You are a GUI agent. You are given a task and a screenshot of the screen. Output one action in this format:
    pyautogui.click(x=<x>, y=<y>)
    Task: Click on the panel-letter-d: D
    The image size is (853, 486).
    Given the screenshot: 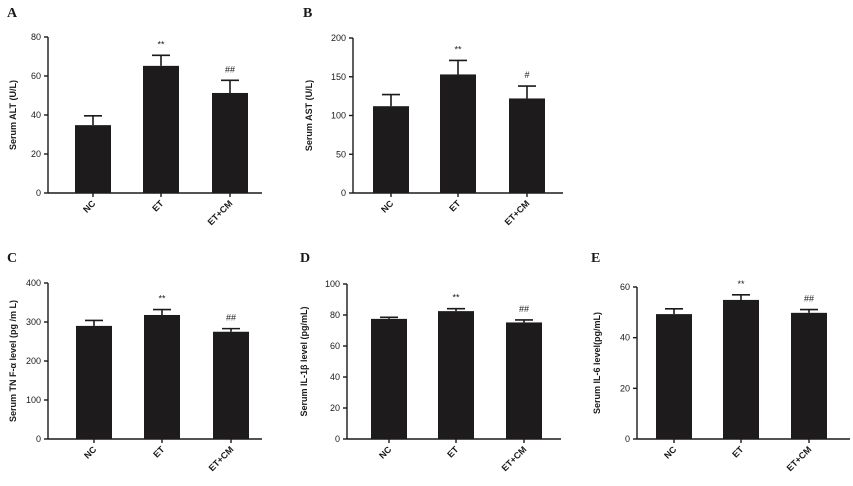 What is the action you would take?
    pyautogui.click(x=305, y=258)
    